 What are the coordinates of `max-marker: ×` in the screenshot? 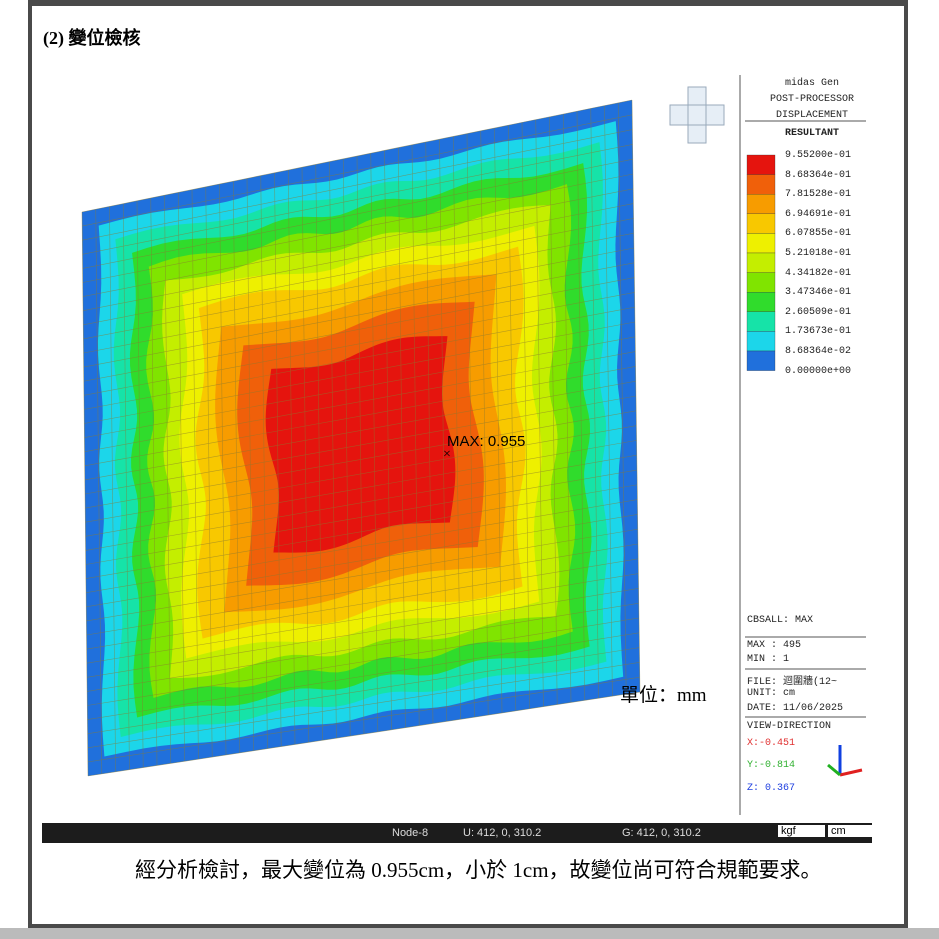 It's located at (447, 454).